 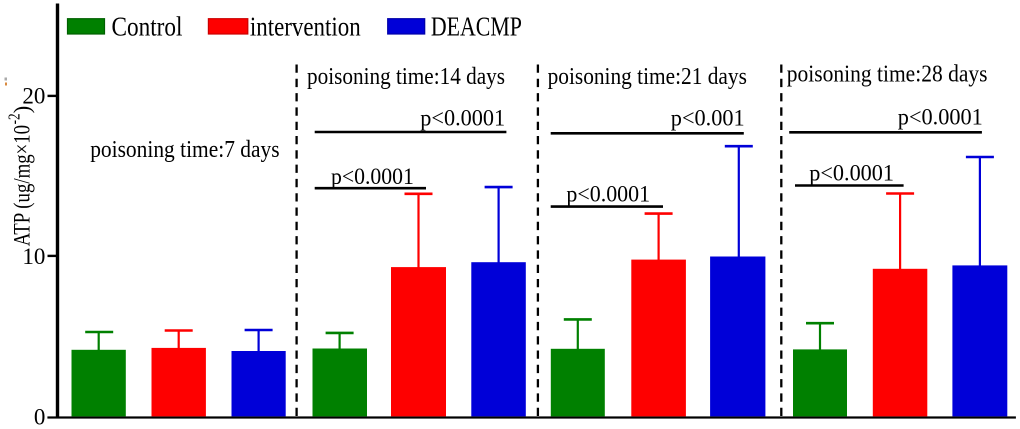 I want to click on svg-text: intervention, so click(x=305, y=27).